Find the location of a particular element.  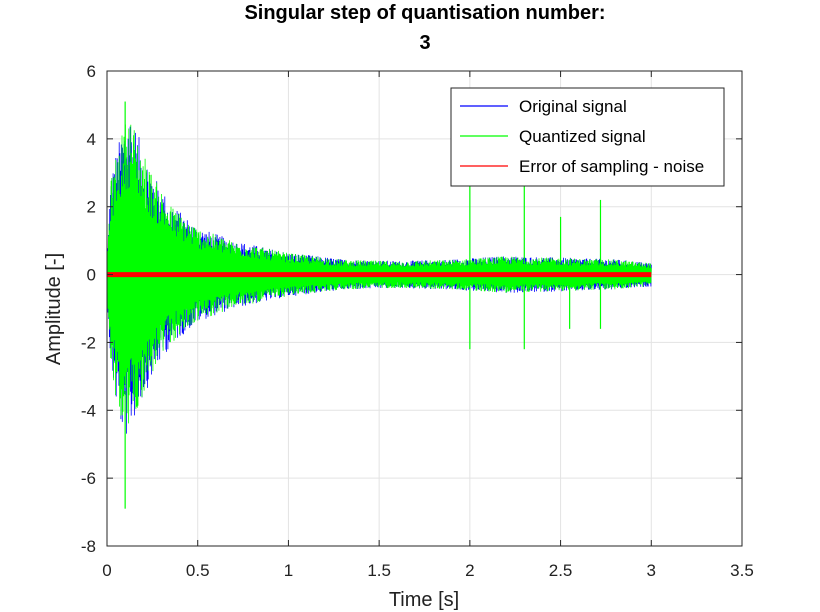

y-tick-label: -4 is located at coordinates (88, 410).